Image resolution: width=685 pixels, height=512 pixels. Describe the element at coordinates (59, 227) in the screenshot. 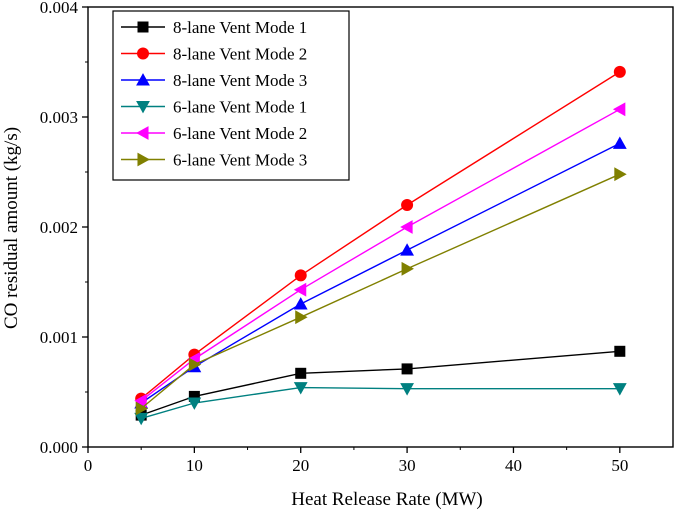

I see `y-tick-label: 0.002` at that location.